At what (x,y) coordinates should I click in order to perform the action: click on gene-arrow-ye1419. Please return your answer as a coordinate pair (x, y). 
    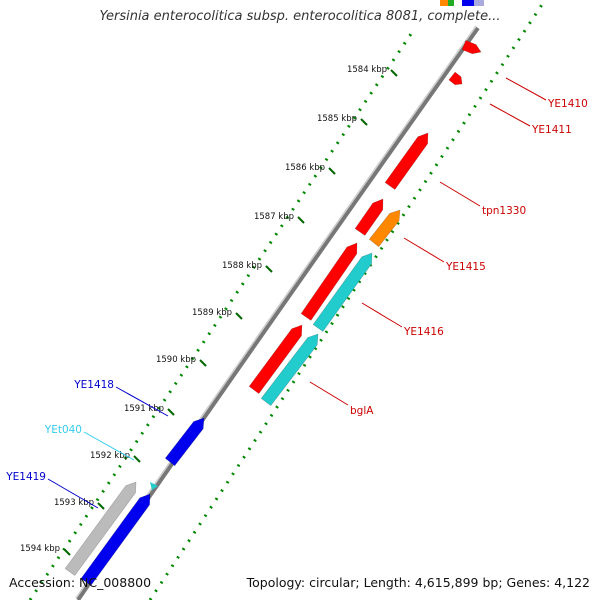
    Looking at the image, I should click on (115, 539).